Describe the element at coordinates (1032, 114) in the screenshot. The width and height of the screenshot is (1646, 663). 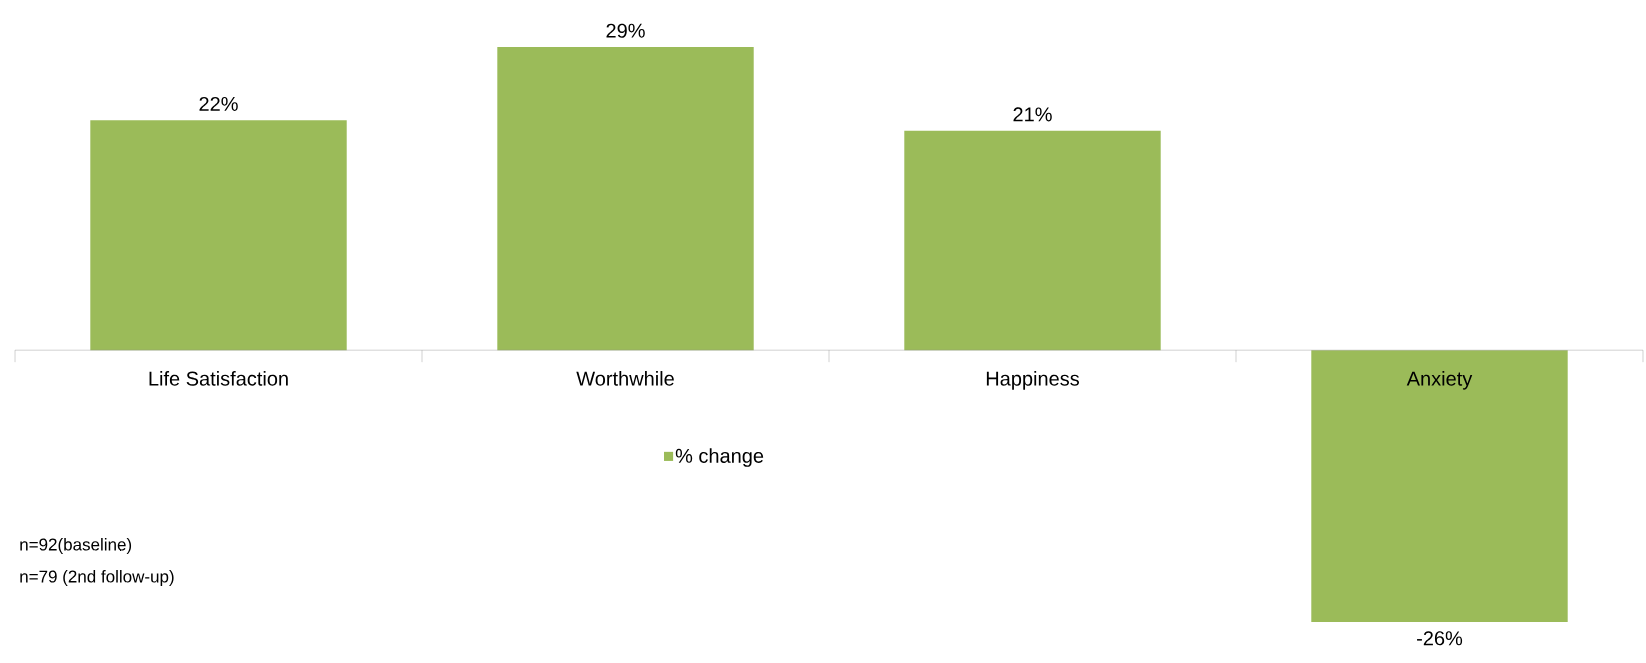
I see `data-label: 21%` at that location.